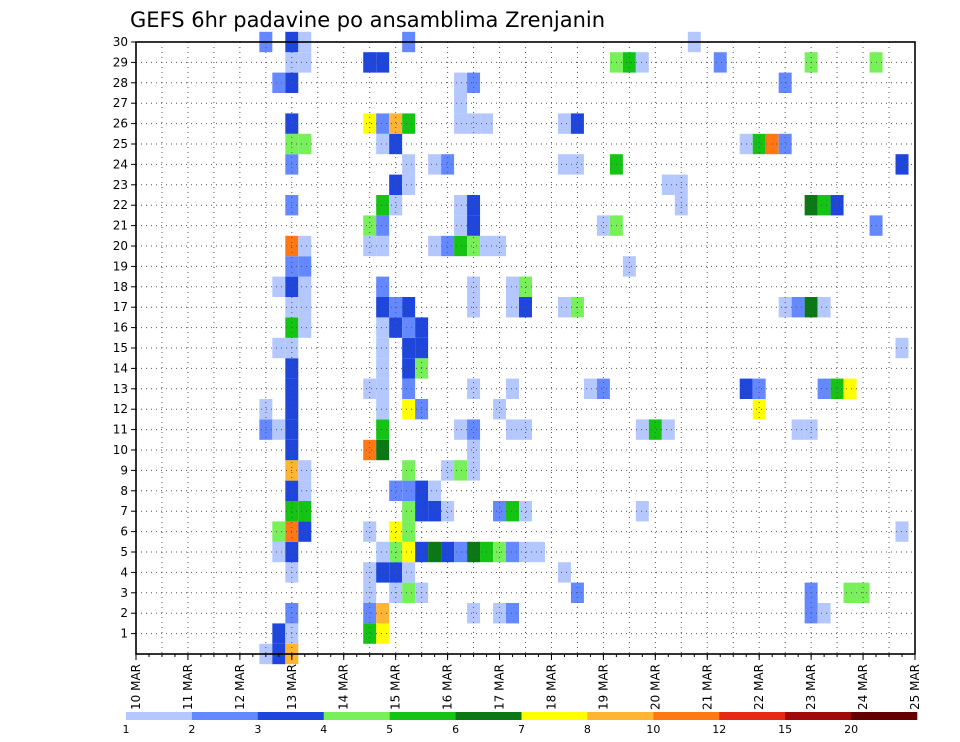 Image resolution: width=960 pixels, height=742 pixels. Describe the element at coordinates (191, 729) in the screenshot. I see `colorbar-label: 2` at that location.